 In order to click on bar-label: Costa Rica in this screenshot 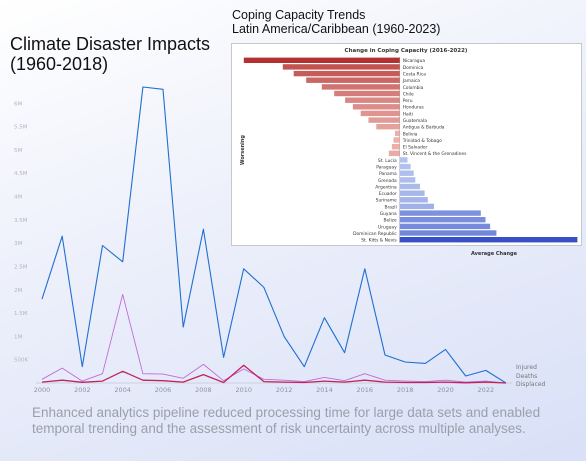, I will do `click(415, 75)`.